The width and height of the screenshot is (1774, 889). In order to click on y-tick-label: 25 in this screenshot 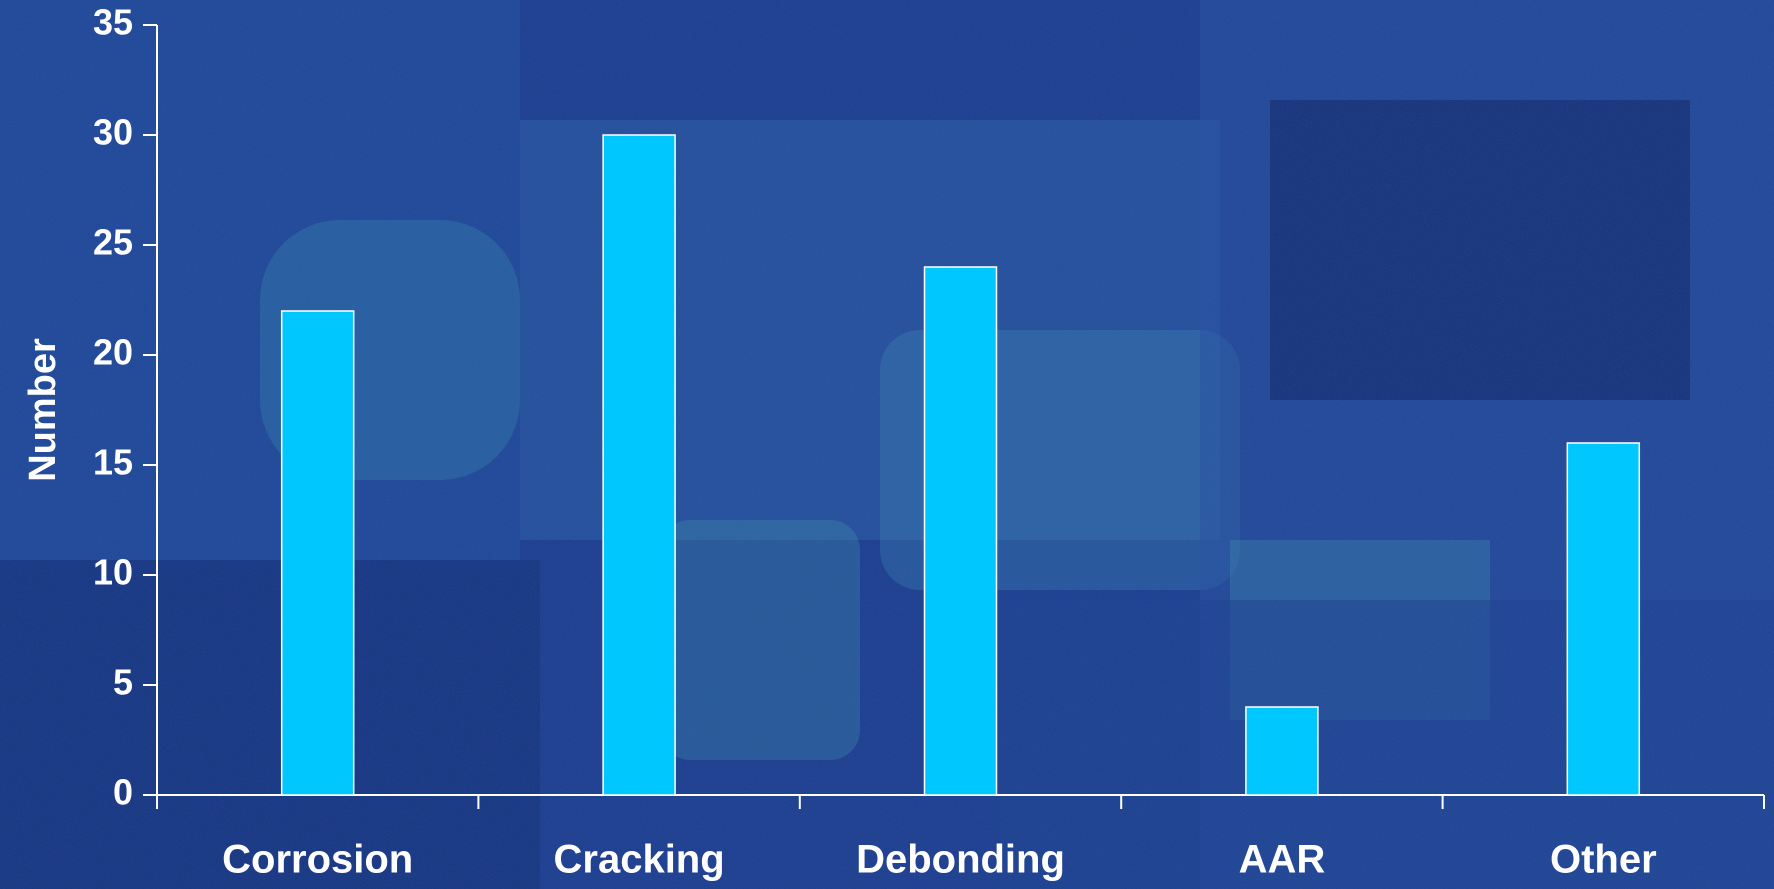, I will do `click(113, 242)`.